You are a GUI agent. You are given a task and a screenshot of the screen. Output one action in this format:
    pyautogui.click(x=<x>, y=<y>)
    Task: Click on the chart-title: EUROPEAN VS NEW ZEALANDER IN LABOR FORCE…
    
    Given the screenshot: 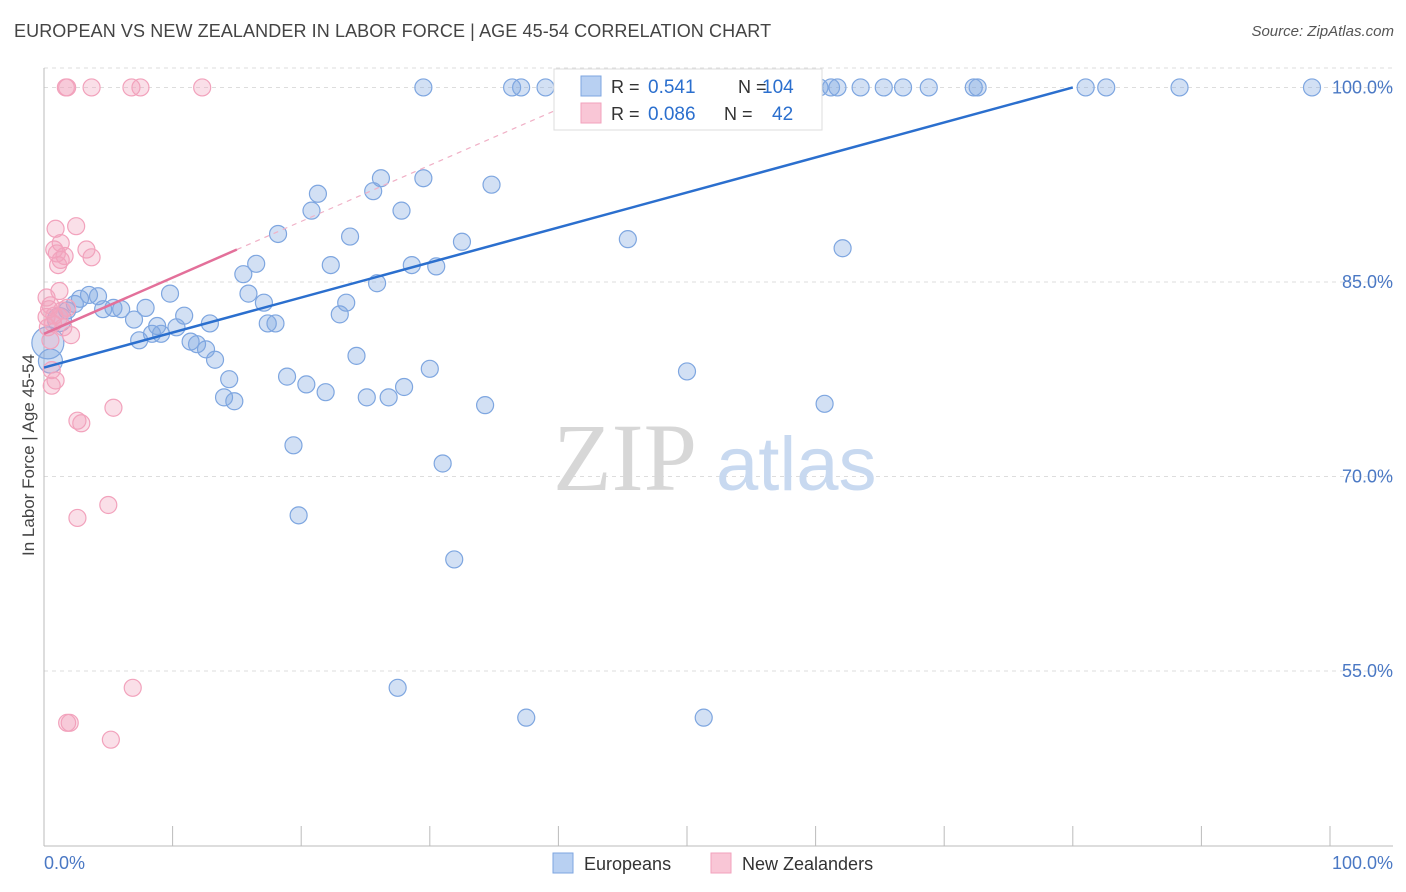 What is the action you would take?
    pyautogui.click(x=393, y=31)
    